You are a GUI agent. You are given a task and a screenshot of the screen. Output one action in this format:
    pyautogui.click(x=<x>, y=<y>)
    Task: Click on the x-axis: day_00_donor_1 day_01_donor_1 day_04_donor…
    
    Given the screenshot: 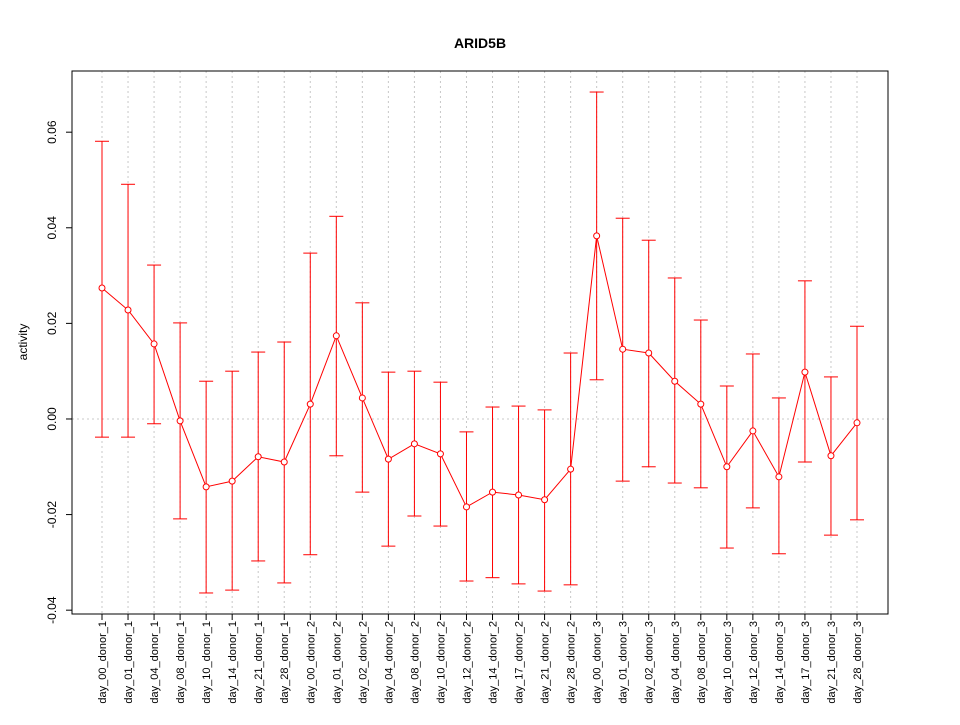 What is the action you would take?
    pyautogui.click(x=480, y=658)
    